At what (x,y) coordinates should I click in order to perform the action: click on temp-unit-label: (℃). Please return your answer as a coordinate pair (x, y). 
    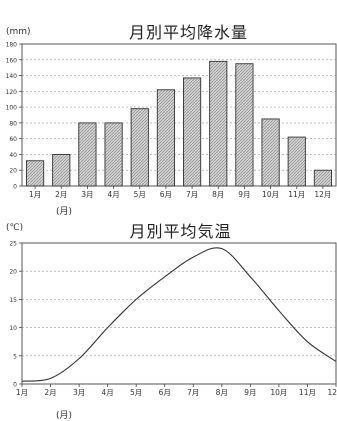
    Looking at the image, I should click on (15, 228).